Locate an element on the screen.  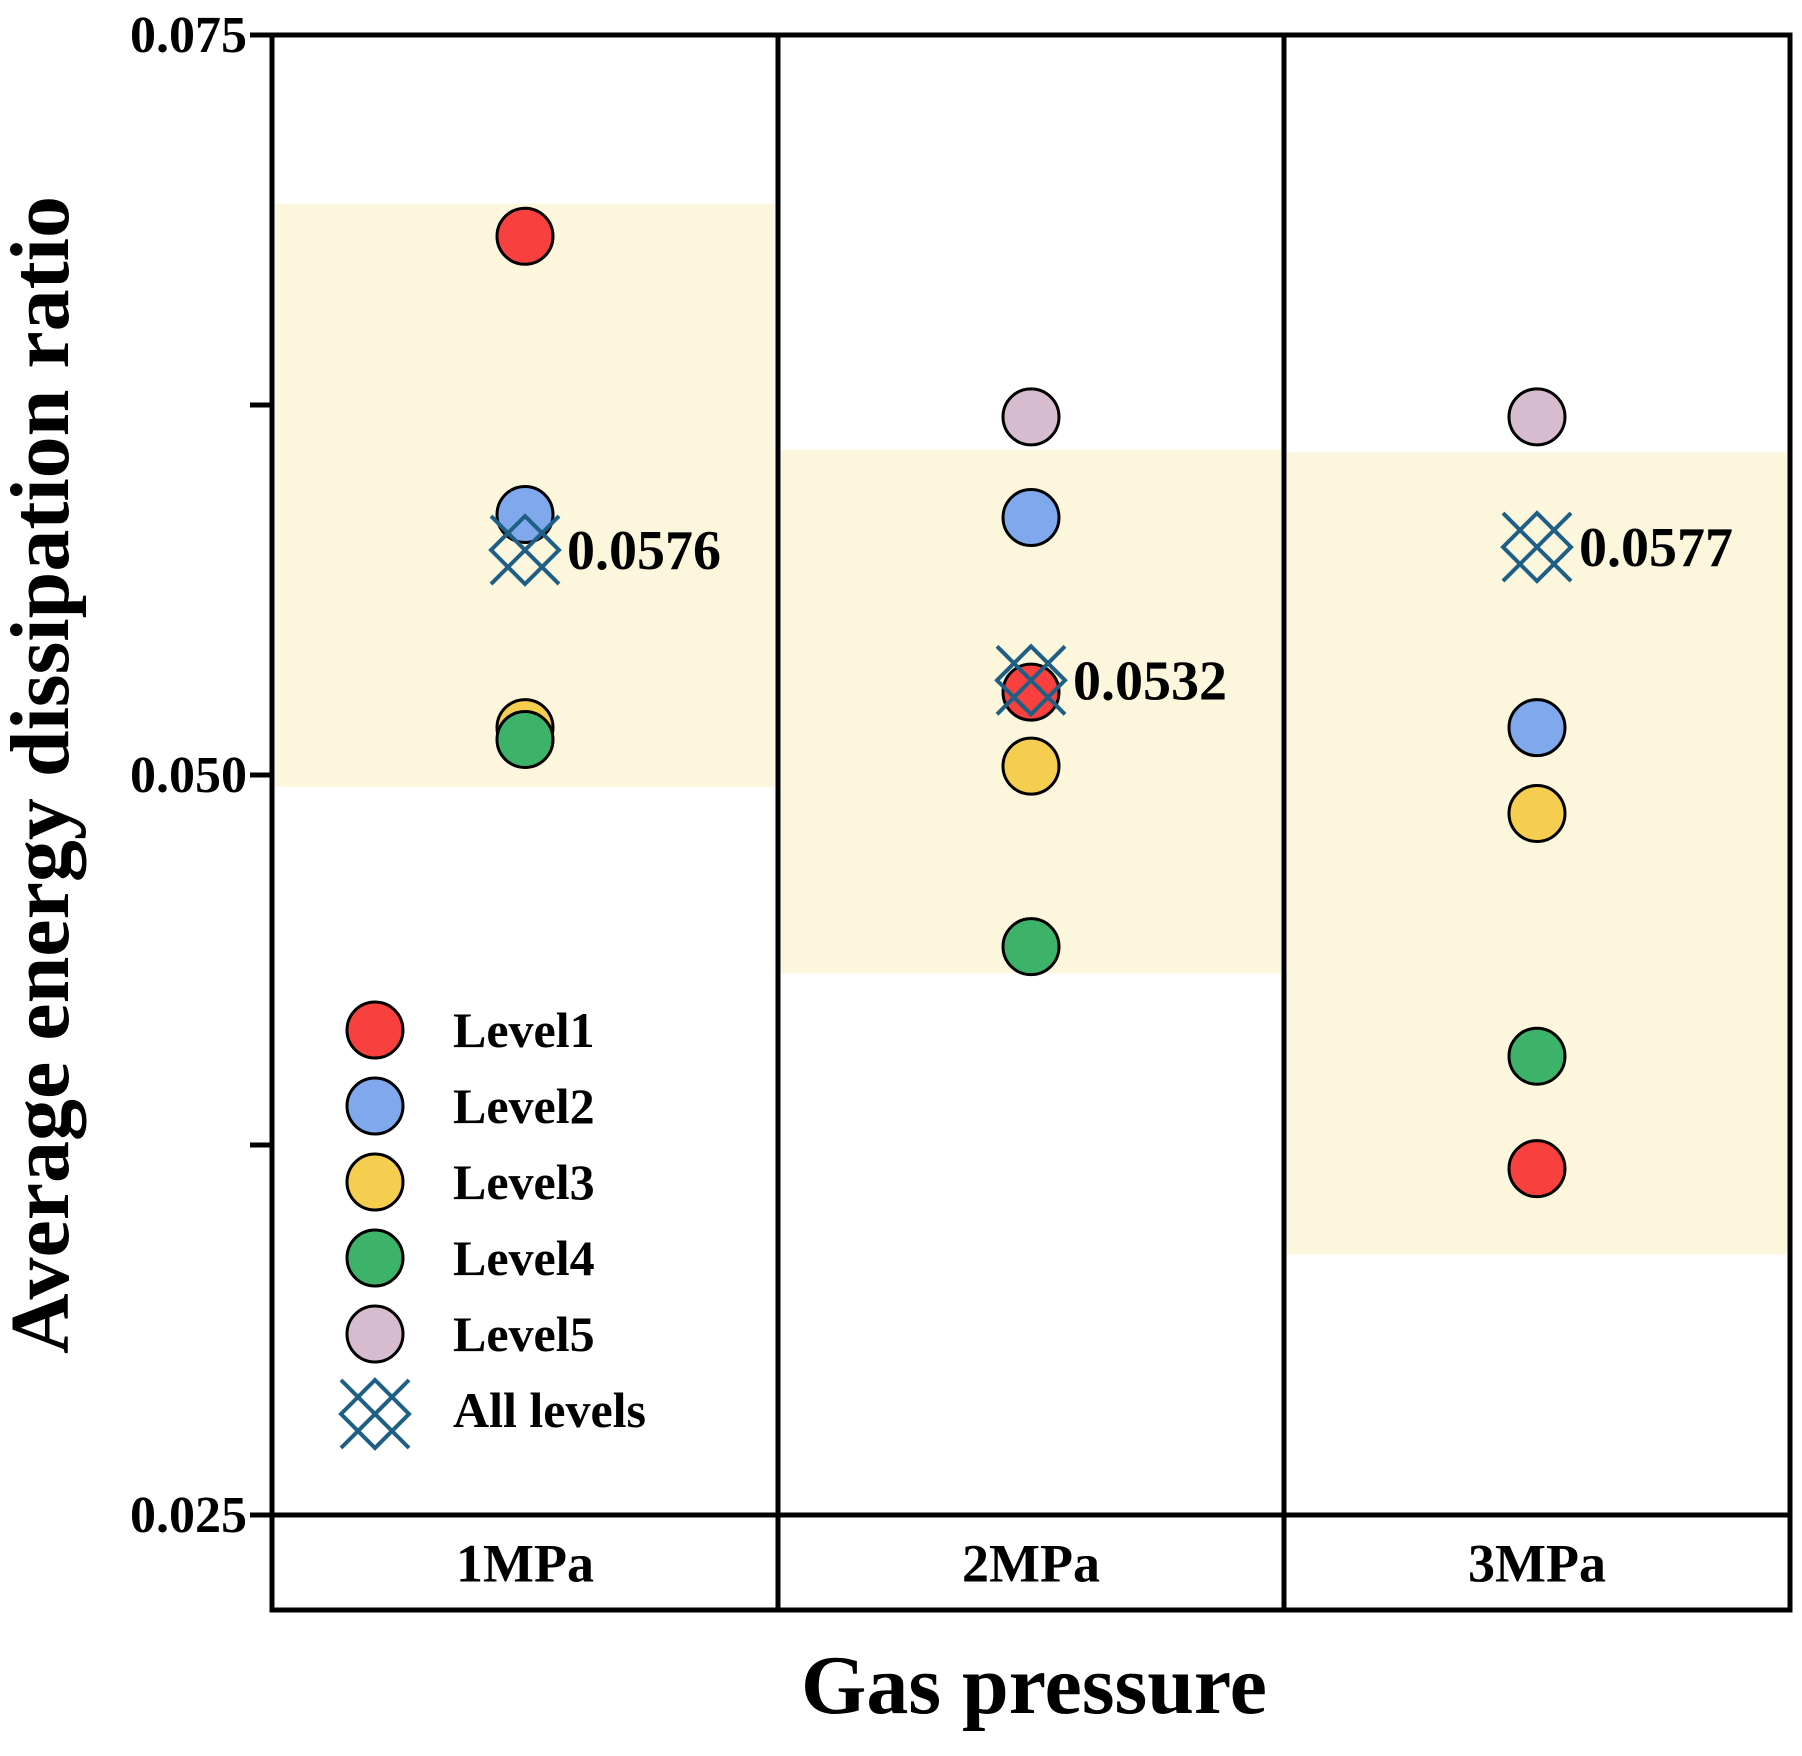
category-label: 1MPa is located at coordinates (525, 1564).